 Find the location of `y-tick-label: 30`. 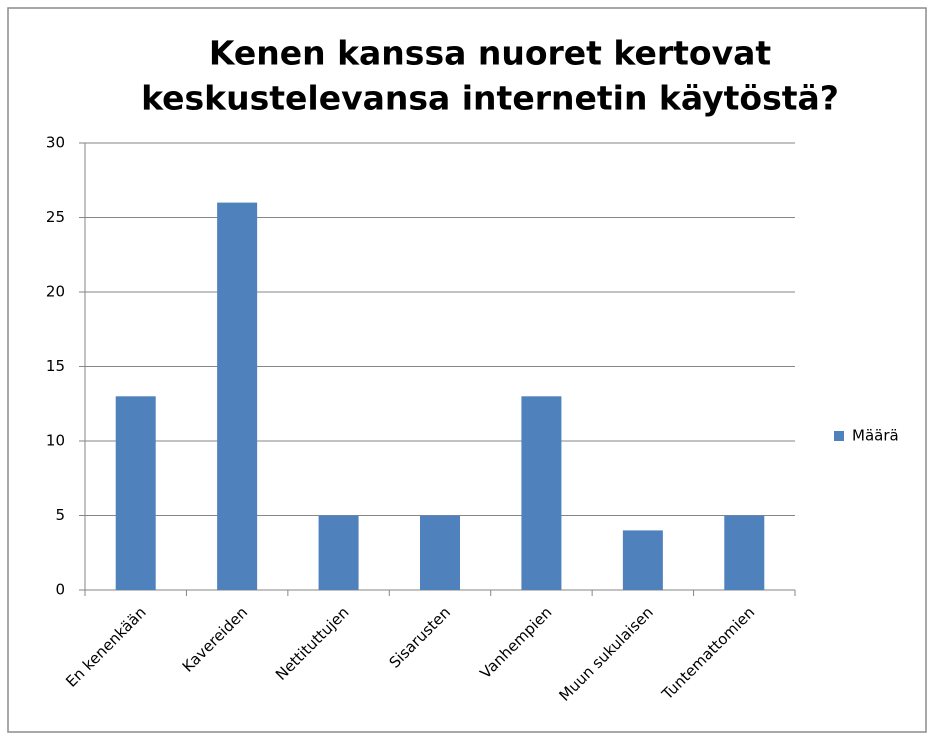

y-tick-label: 30 is located at coordinates (55, 143).